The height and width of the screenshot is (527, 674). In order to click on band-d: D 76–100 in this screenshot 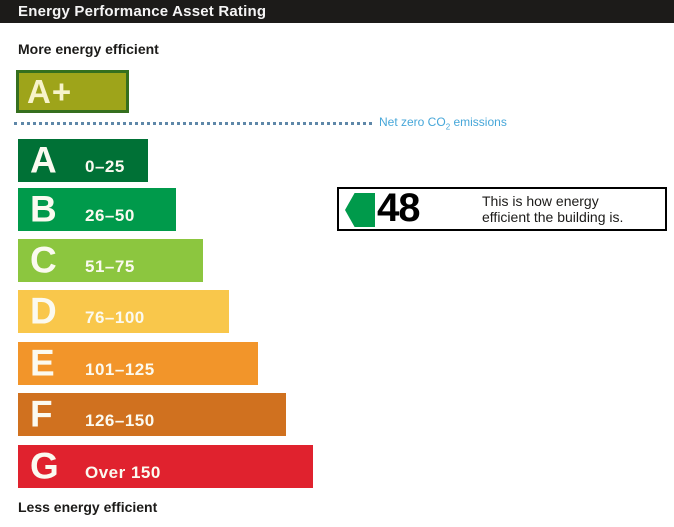, I will do `click(123, 311)`.